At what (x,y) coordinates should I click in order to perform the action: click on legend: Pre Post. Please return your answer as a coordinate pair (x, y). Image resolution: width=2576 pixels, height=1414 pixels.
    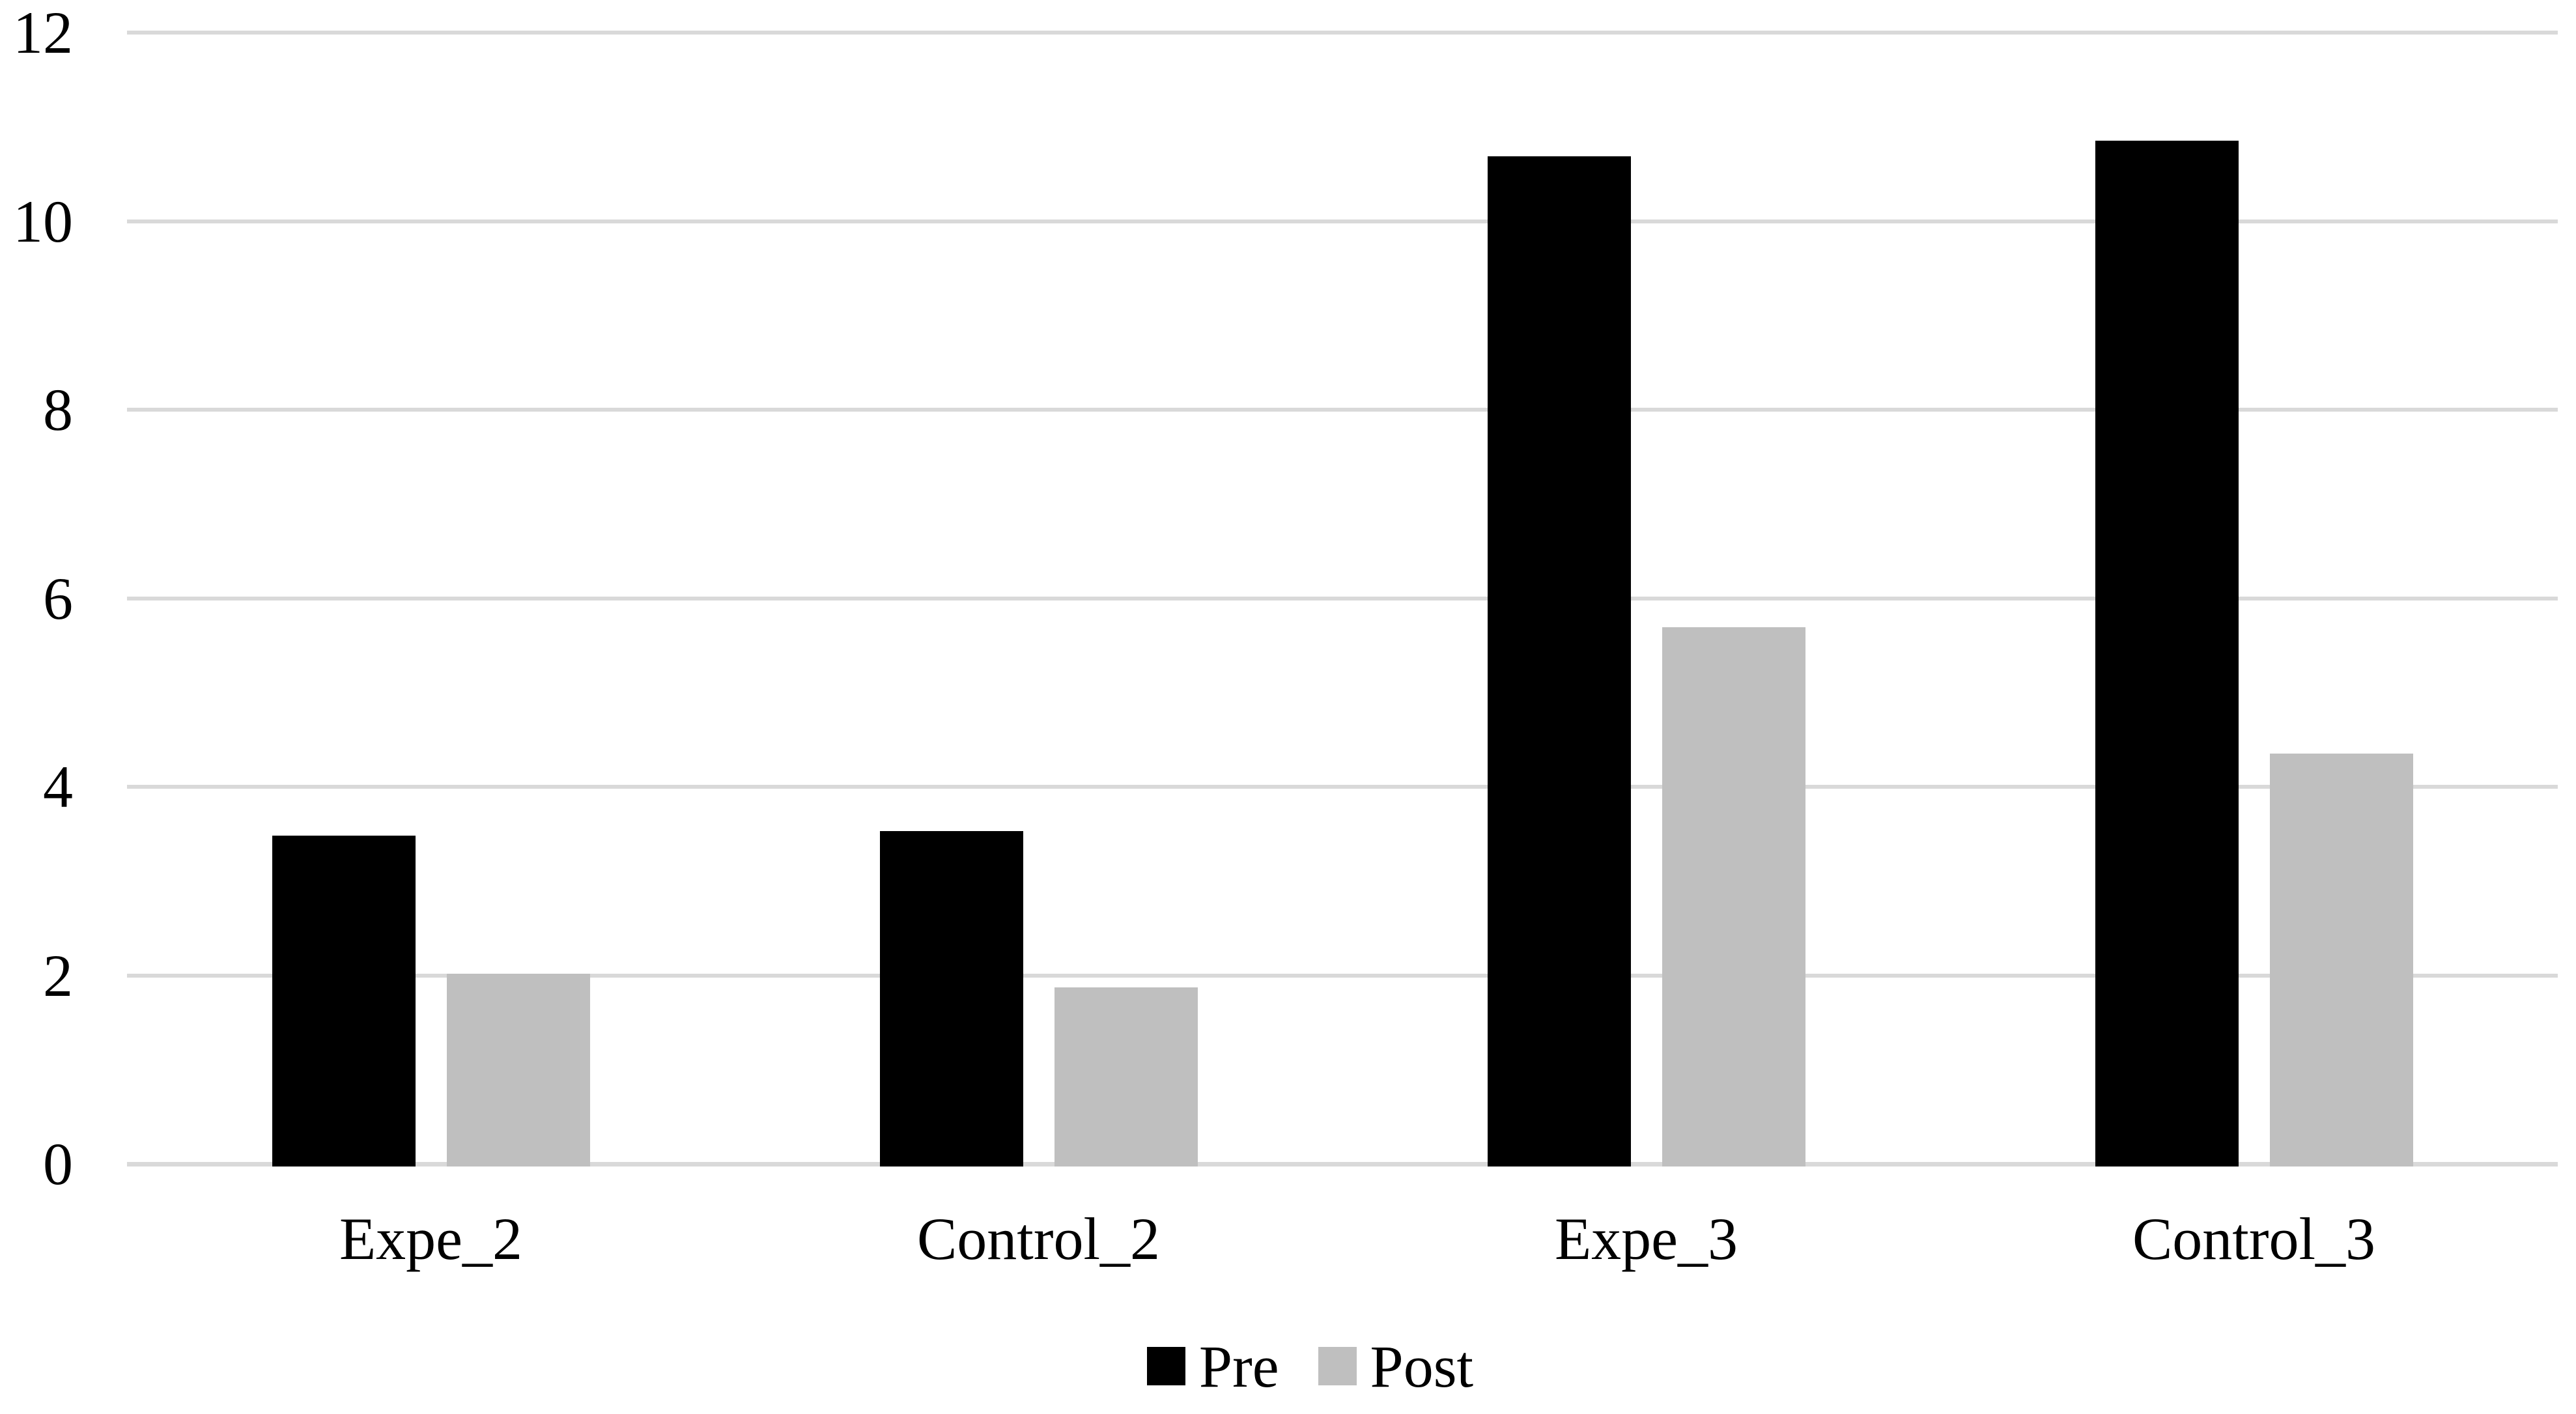
    Looking at the image, I should click on (1288, 1366).